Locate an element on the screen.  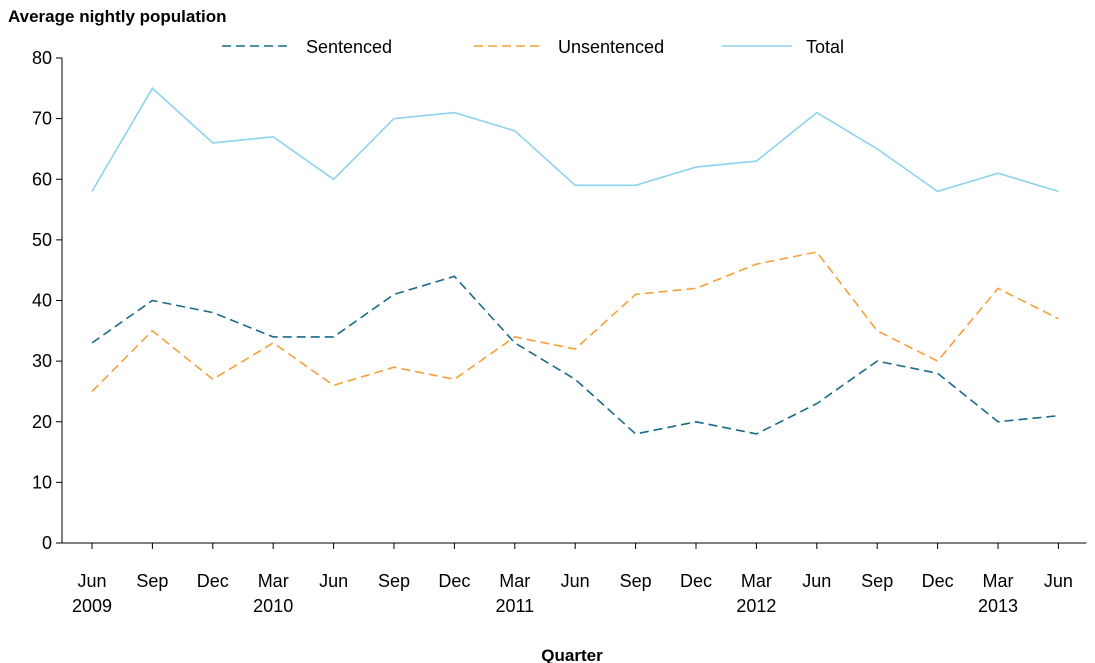
x-tick-year-label: 2009 is located at coordinates (92, 606).